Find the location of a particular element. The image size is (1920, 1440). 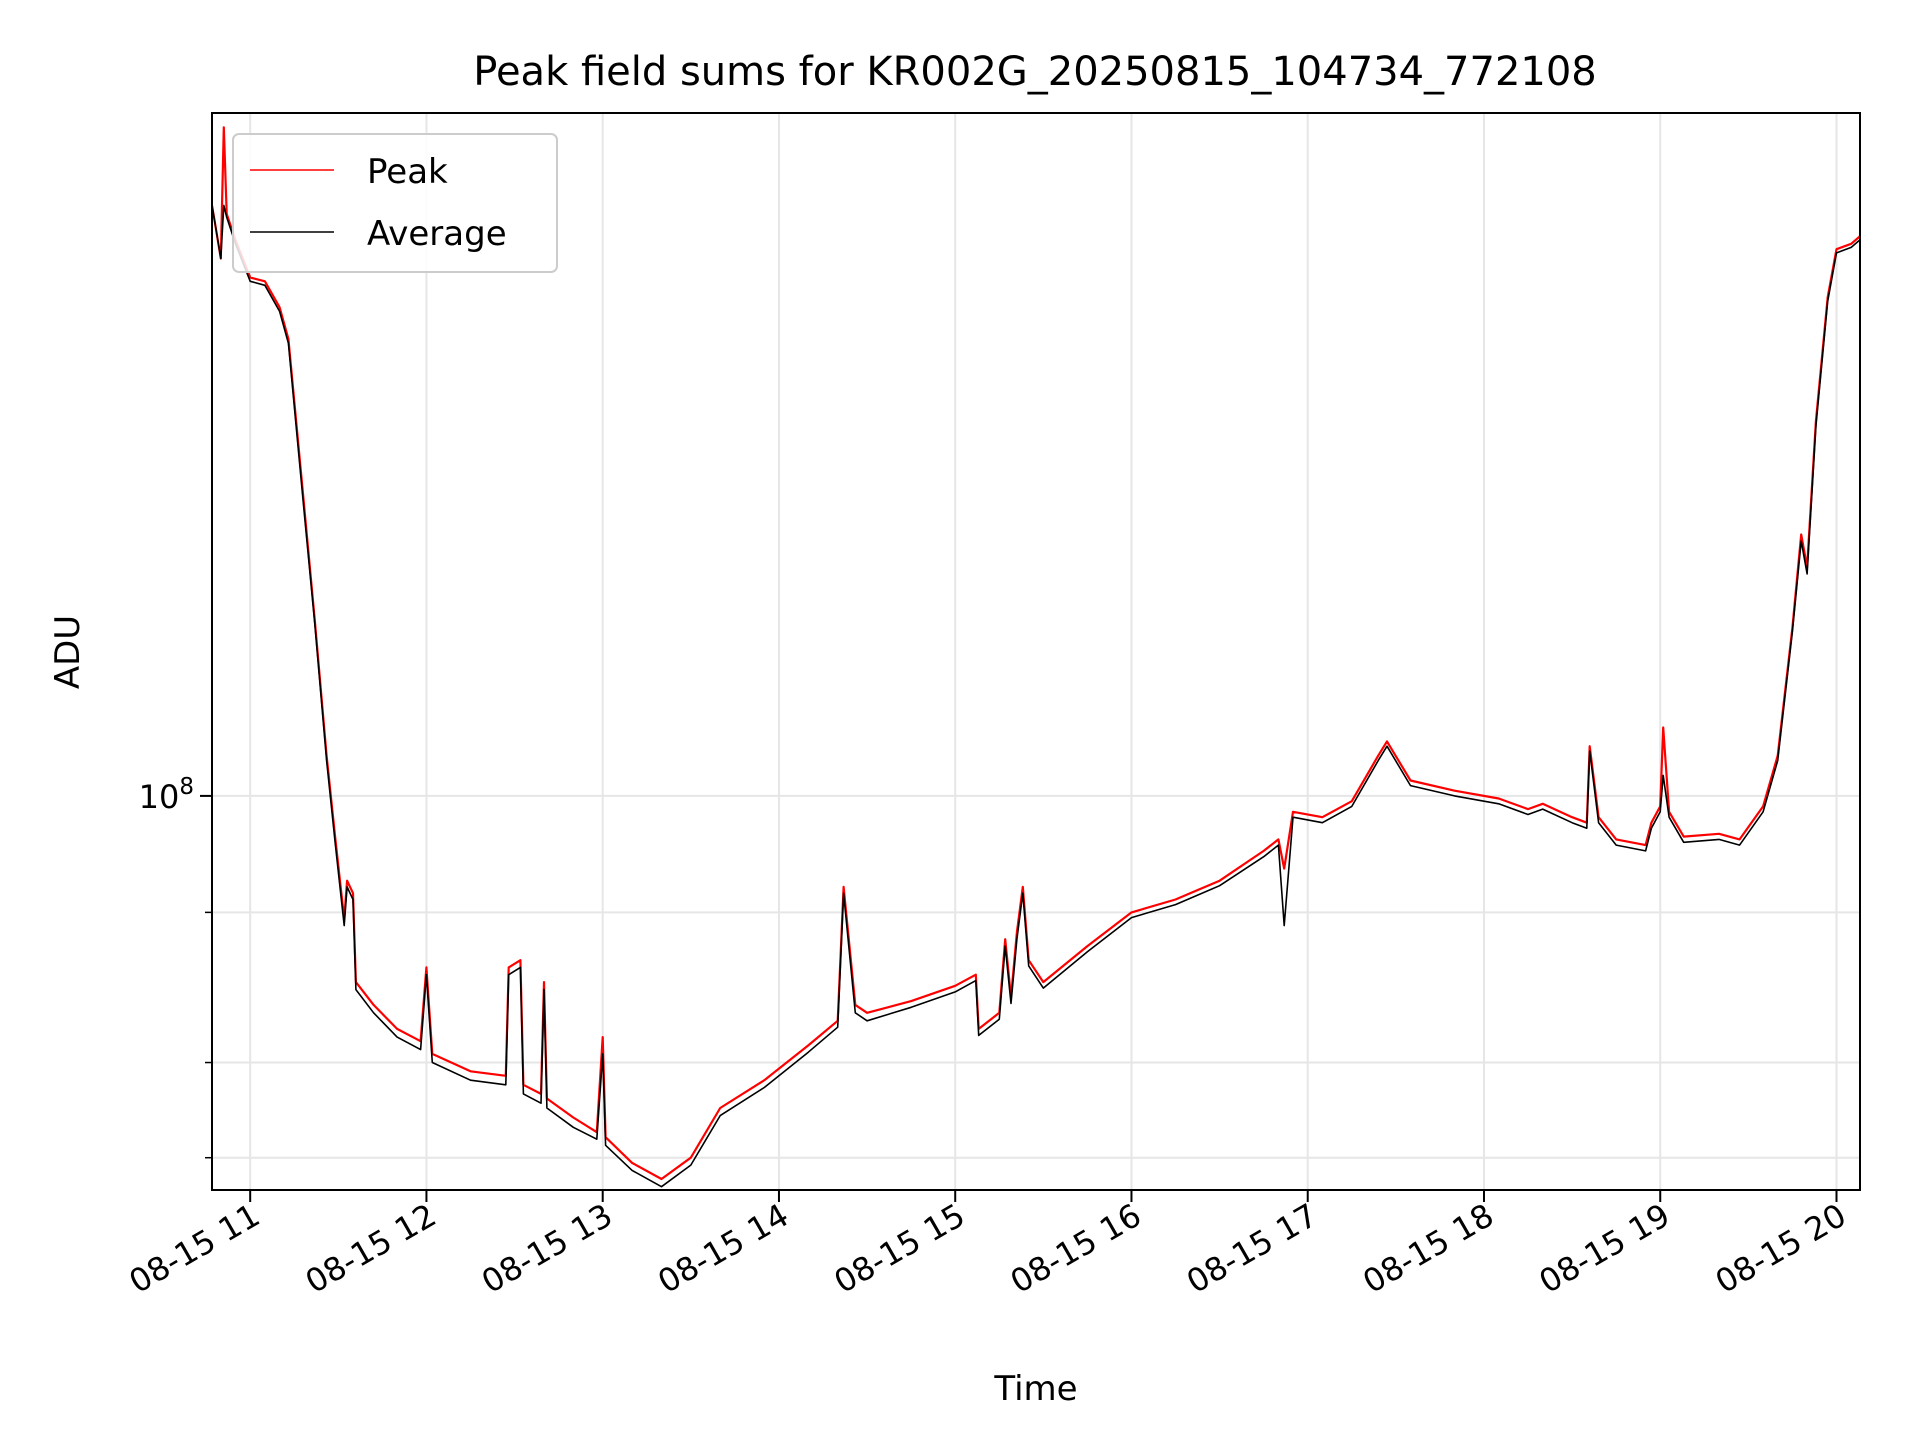

legend-box is located at coordinates (395, 203).